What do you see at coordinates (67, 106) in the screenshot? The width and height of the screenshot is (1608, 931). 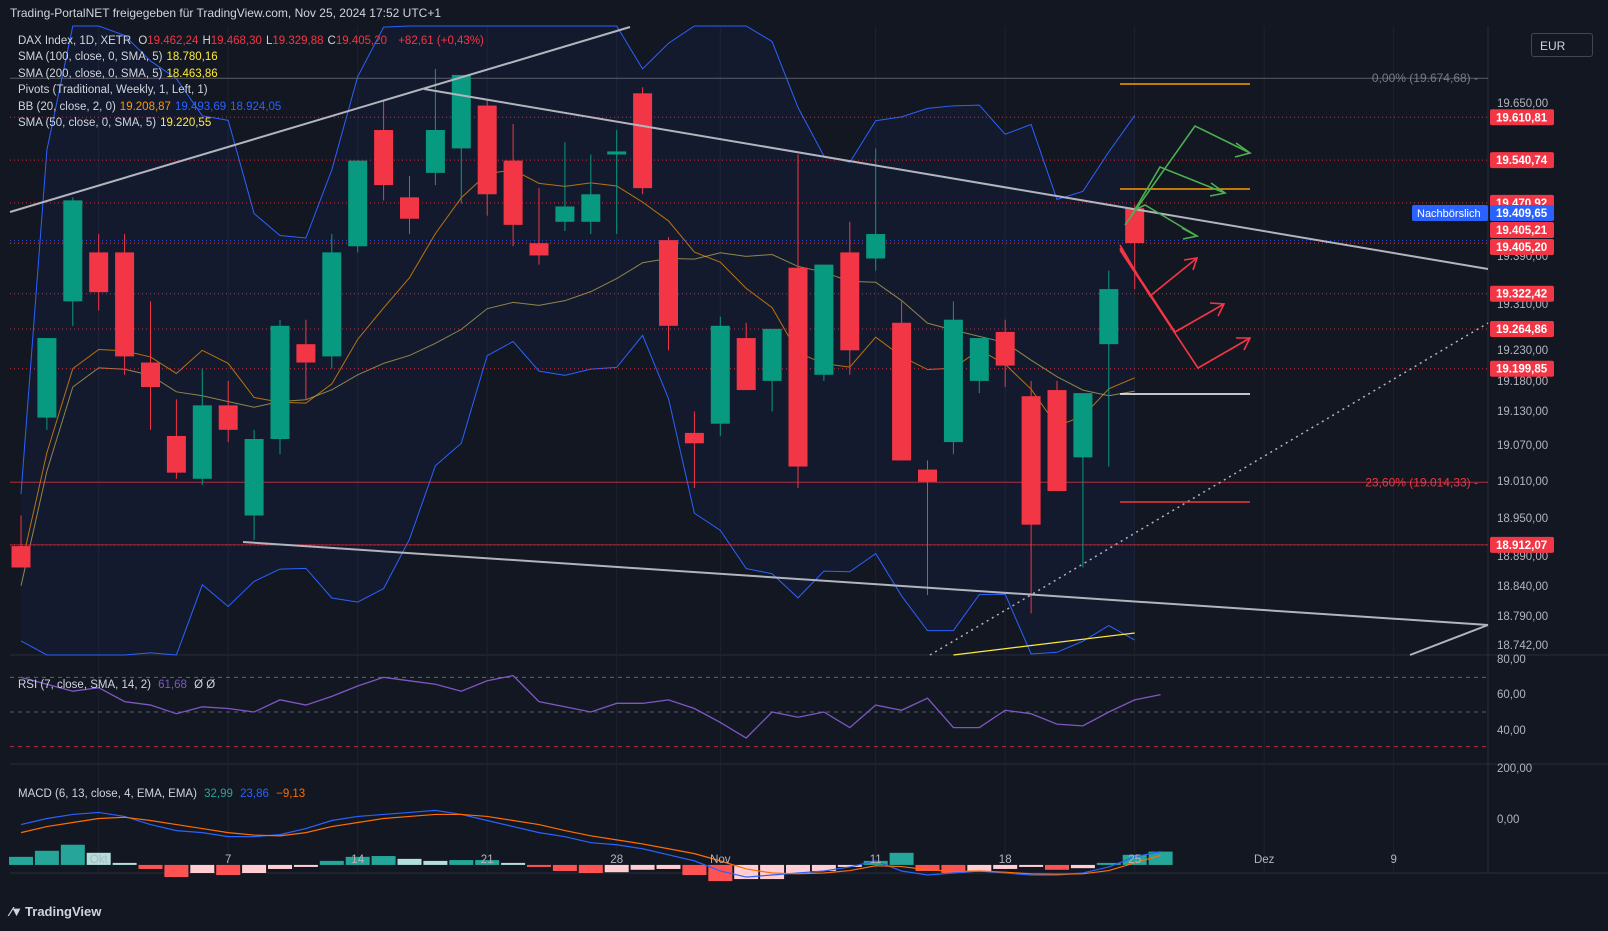 I see `indicator-name: BB (20, close, 2, 0)` at bounding box center [67, 106].